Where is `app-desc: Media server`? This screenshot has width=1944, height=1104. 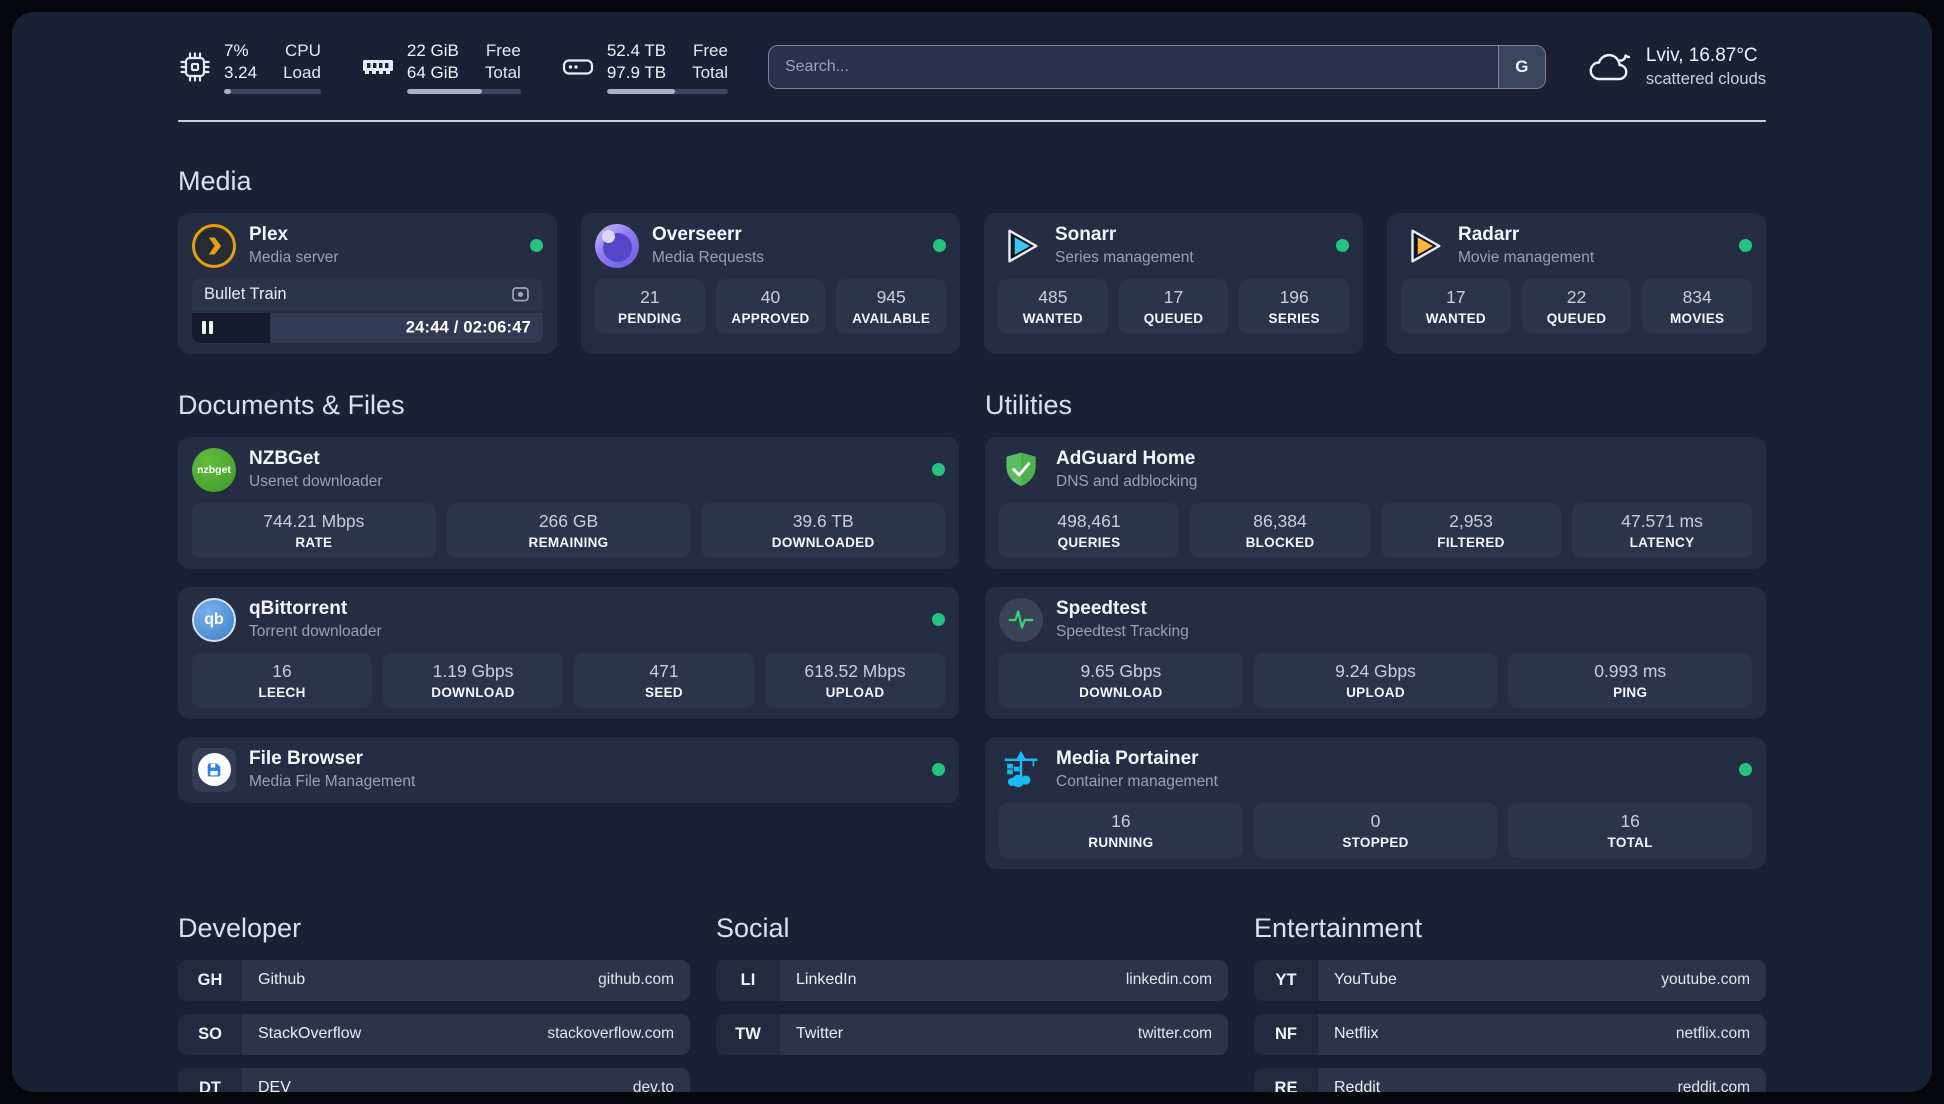 app-desc: Media server is located at coordinates (294, 257).